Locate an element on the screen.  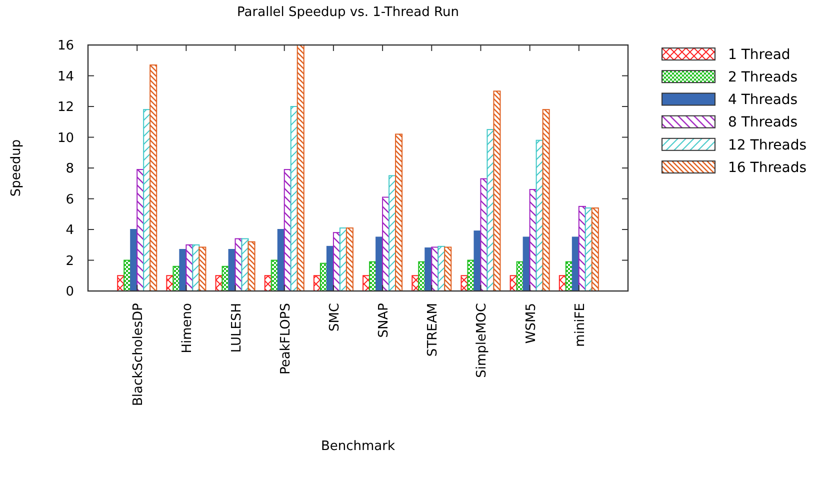
x-tick-label: PeakFLOPS is located at coordinates (286, 338).